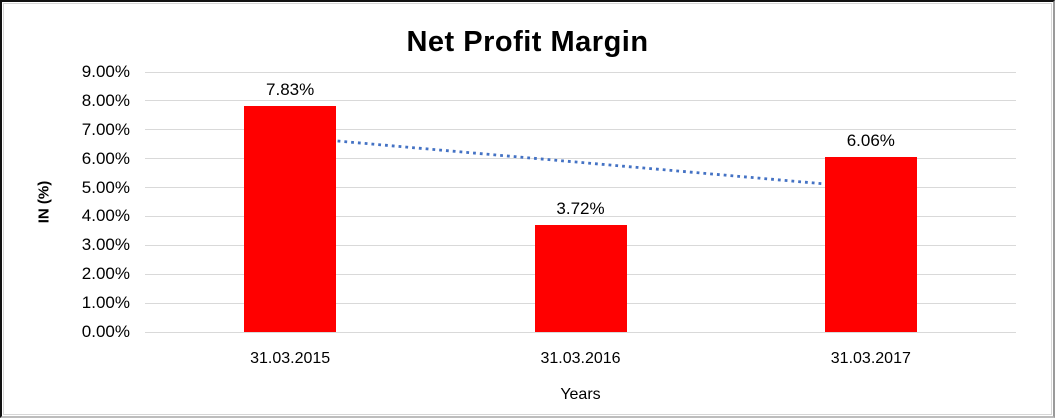 This screenshot has width=1055, height=418. Describe the element at coordinates (870, 358) in the screenshot. I see `x-axis-tick-label: 31.03.2017` at that location.